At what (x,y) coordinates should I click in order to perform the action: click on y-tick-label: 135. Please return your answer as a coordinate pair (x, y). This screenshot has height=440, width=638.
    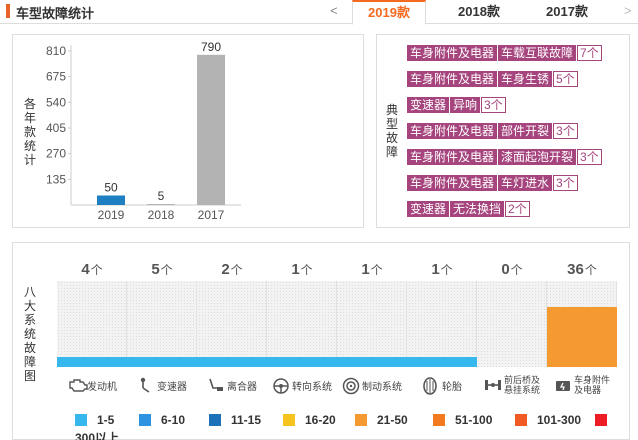
    Looking at the image, I should click on (56, 179).